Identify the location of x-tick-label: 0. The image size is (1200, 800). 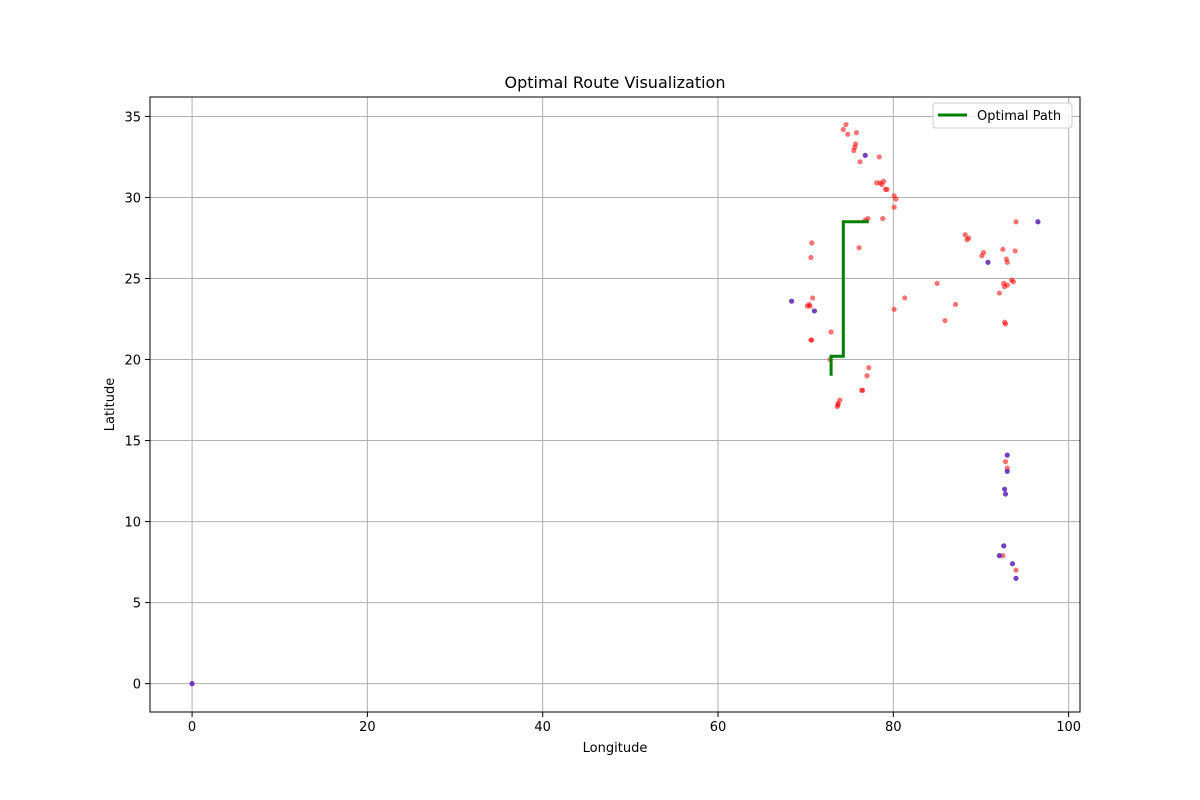
(192, 727).